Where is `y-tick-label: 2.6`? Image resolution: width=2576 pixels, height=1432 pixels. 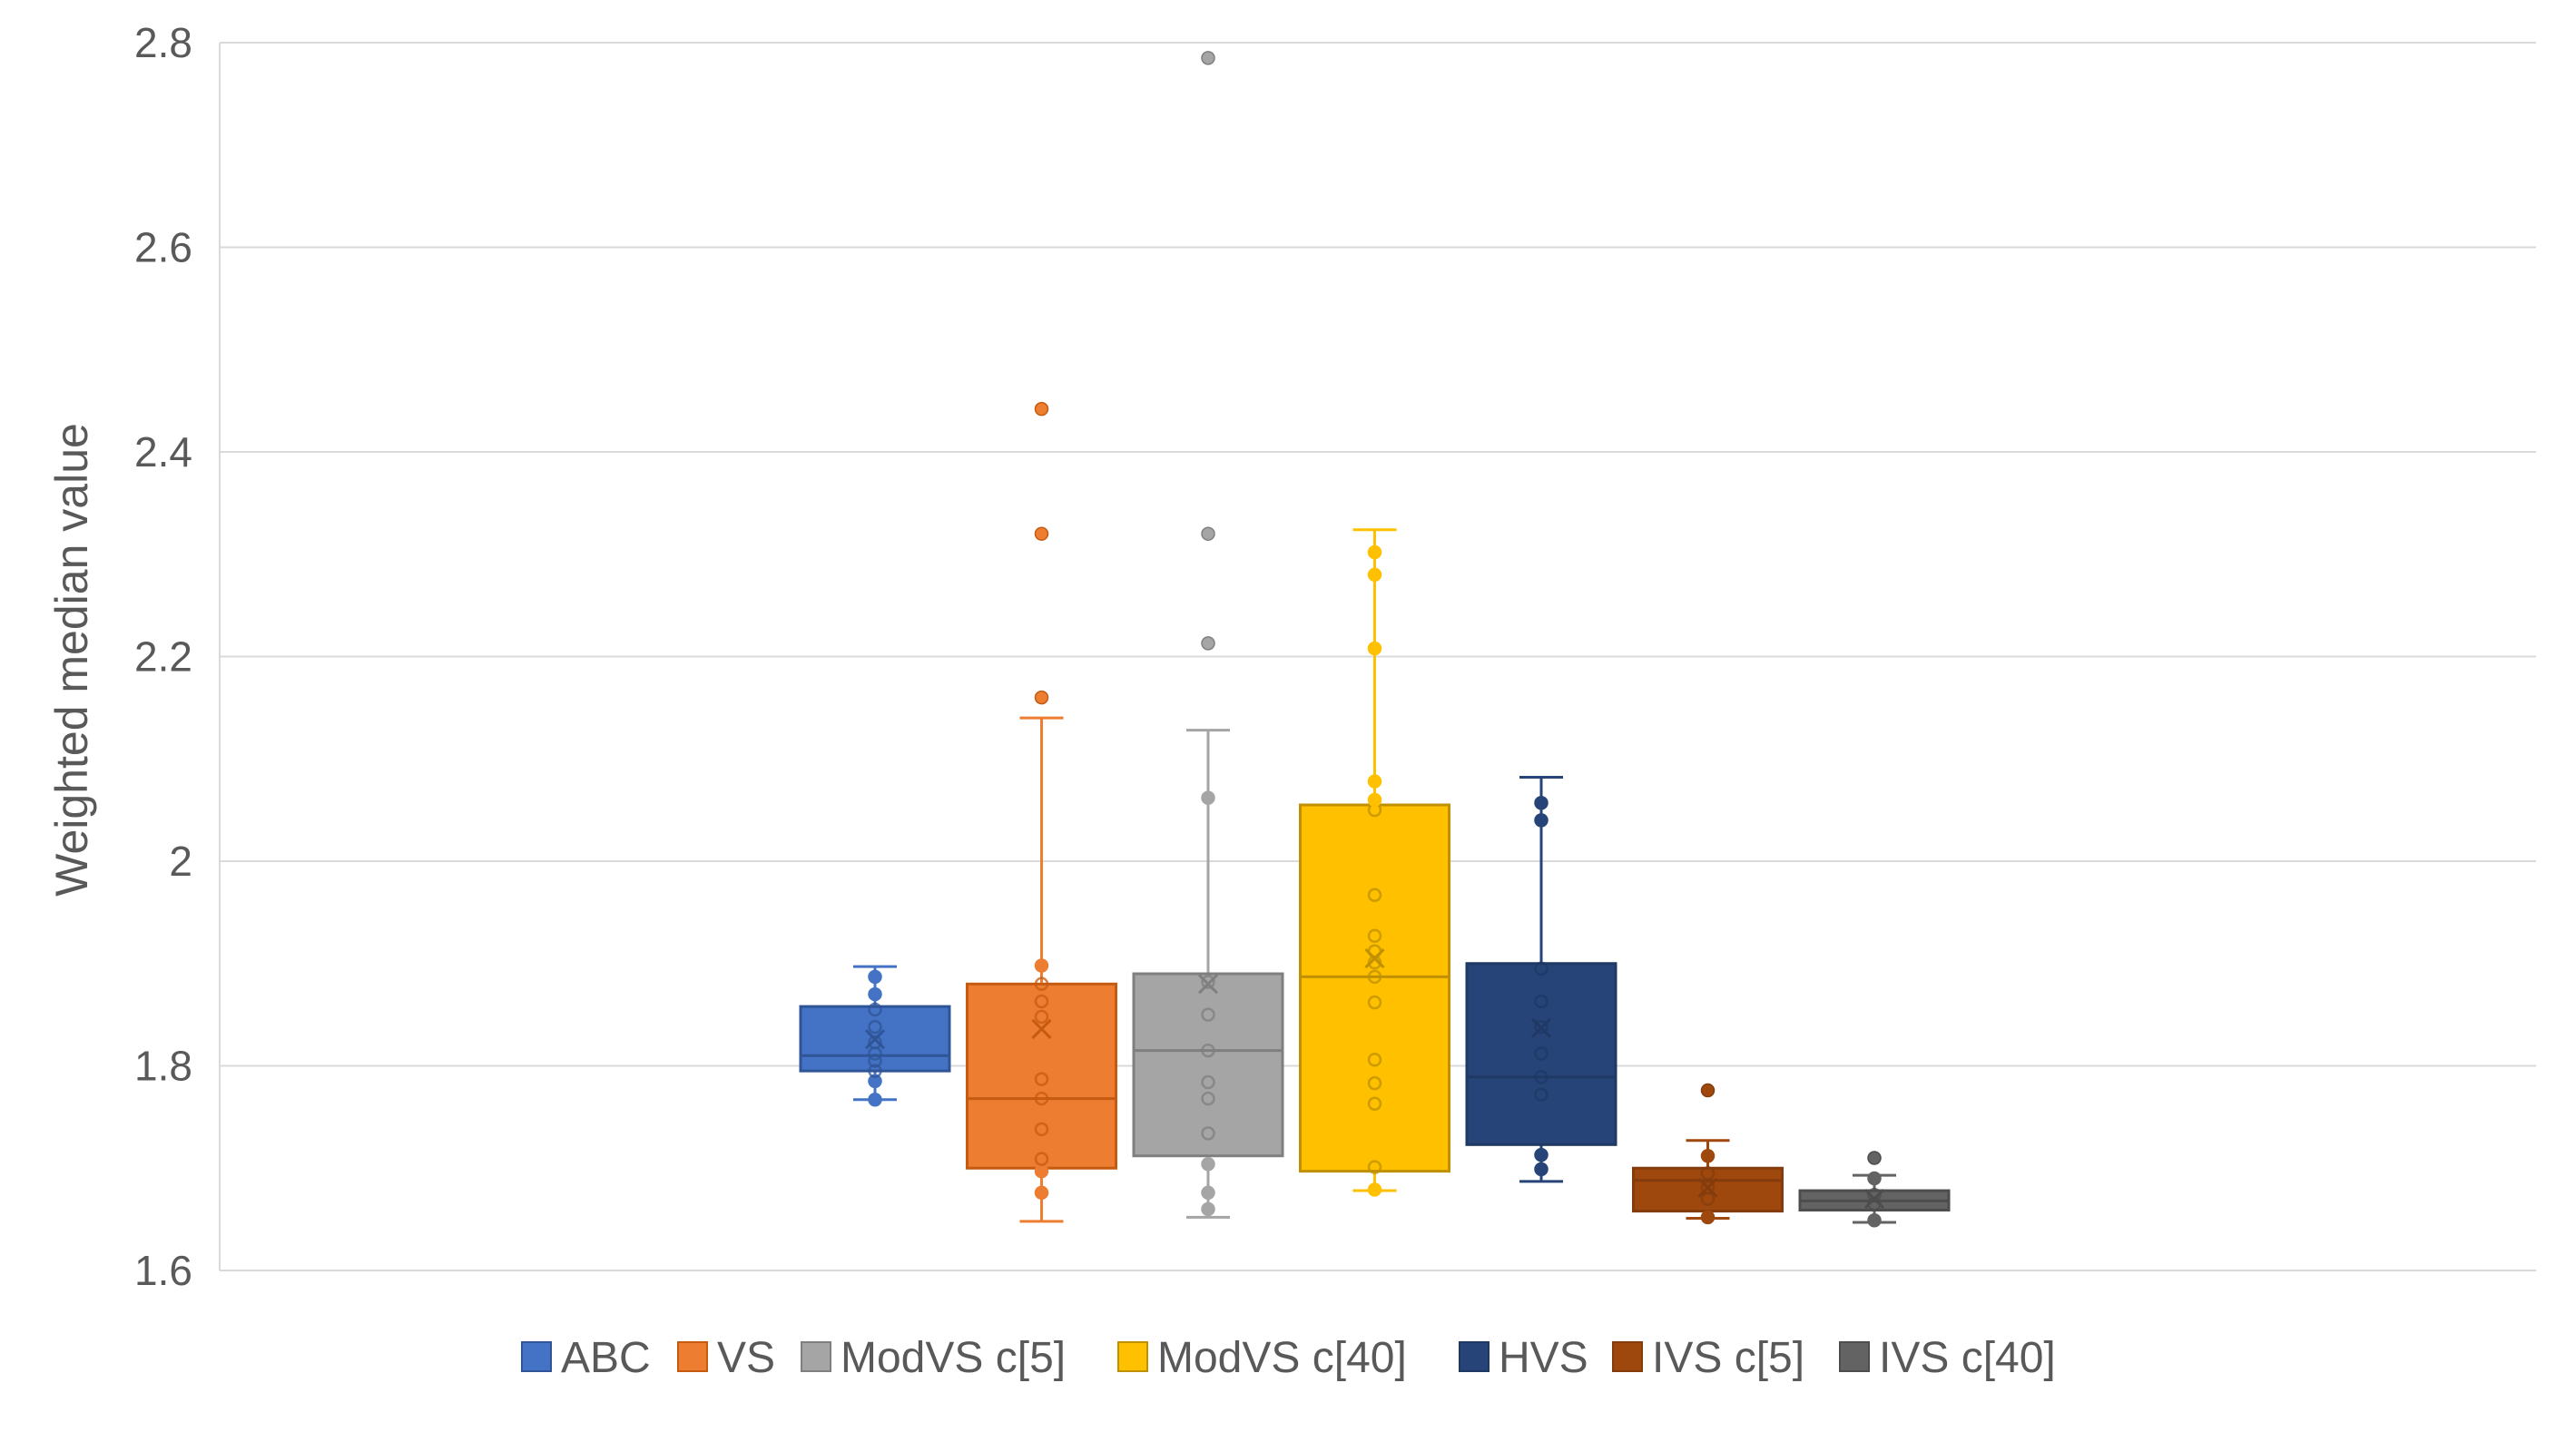 y-tick-label: 2.6 is located at coordinates (163, 247).